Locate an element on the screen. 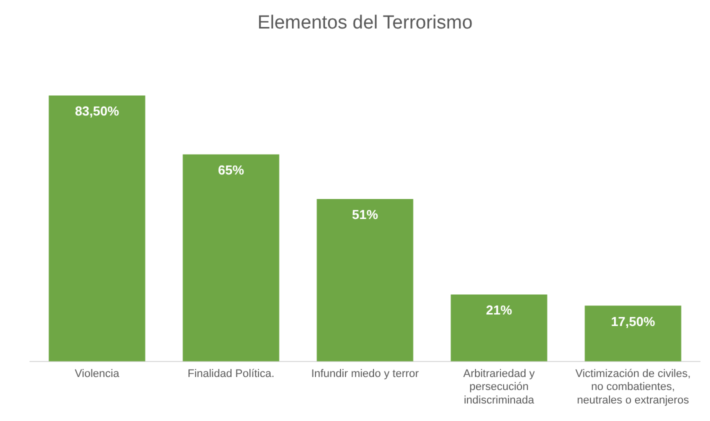 Image resolution: width=710 pixels, height=421 pixels. x-tick-label: Violencia is located at coordinates (97, 374).